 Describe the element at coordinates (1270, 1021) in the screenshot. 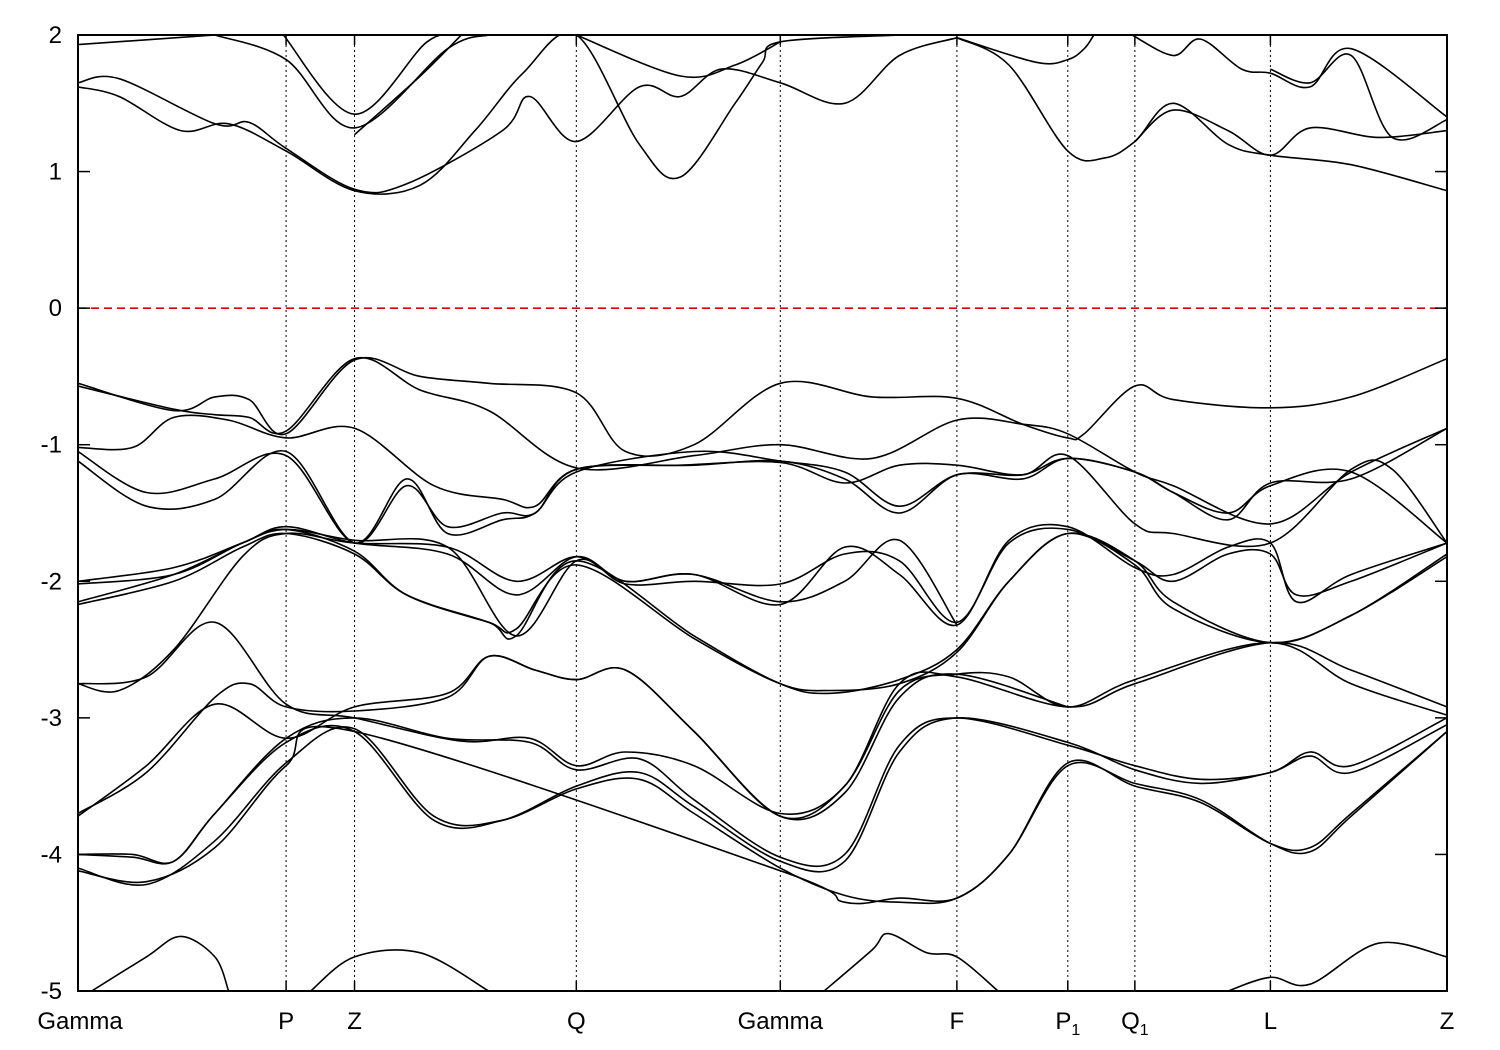

I see `x-tick-label: L` at that location.